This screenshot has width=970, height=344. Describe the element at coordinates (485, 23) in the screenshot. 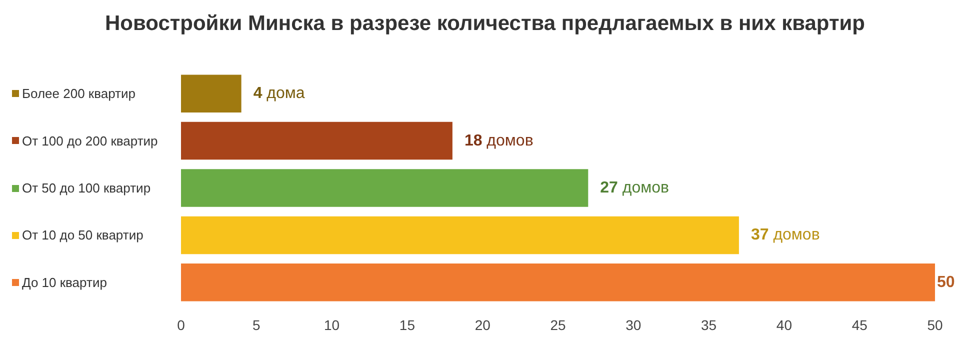

I see `chart-title: Новостройки Минска в разрезе количества предлагаемых в них квартир` at that location.